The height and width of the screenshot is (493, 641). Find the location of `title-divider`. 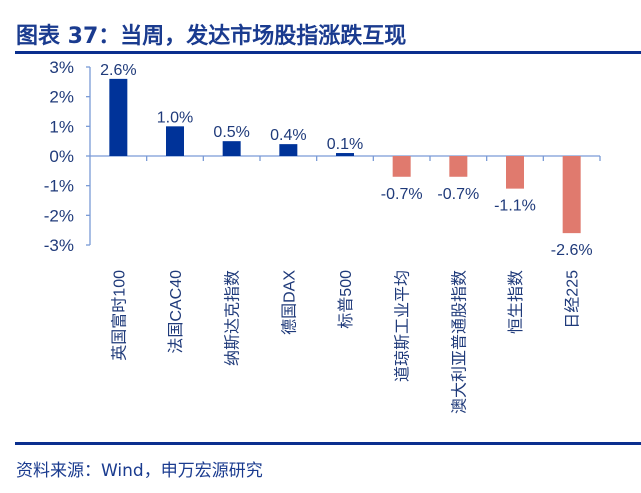

title-divider is located at coordinates (328, 52).